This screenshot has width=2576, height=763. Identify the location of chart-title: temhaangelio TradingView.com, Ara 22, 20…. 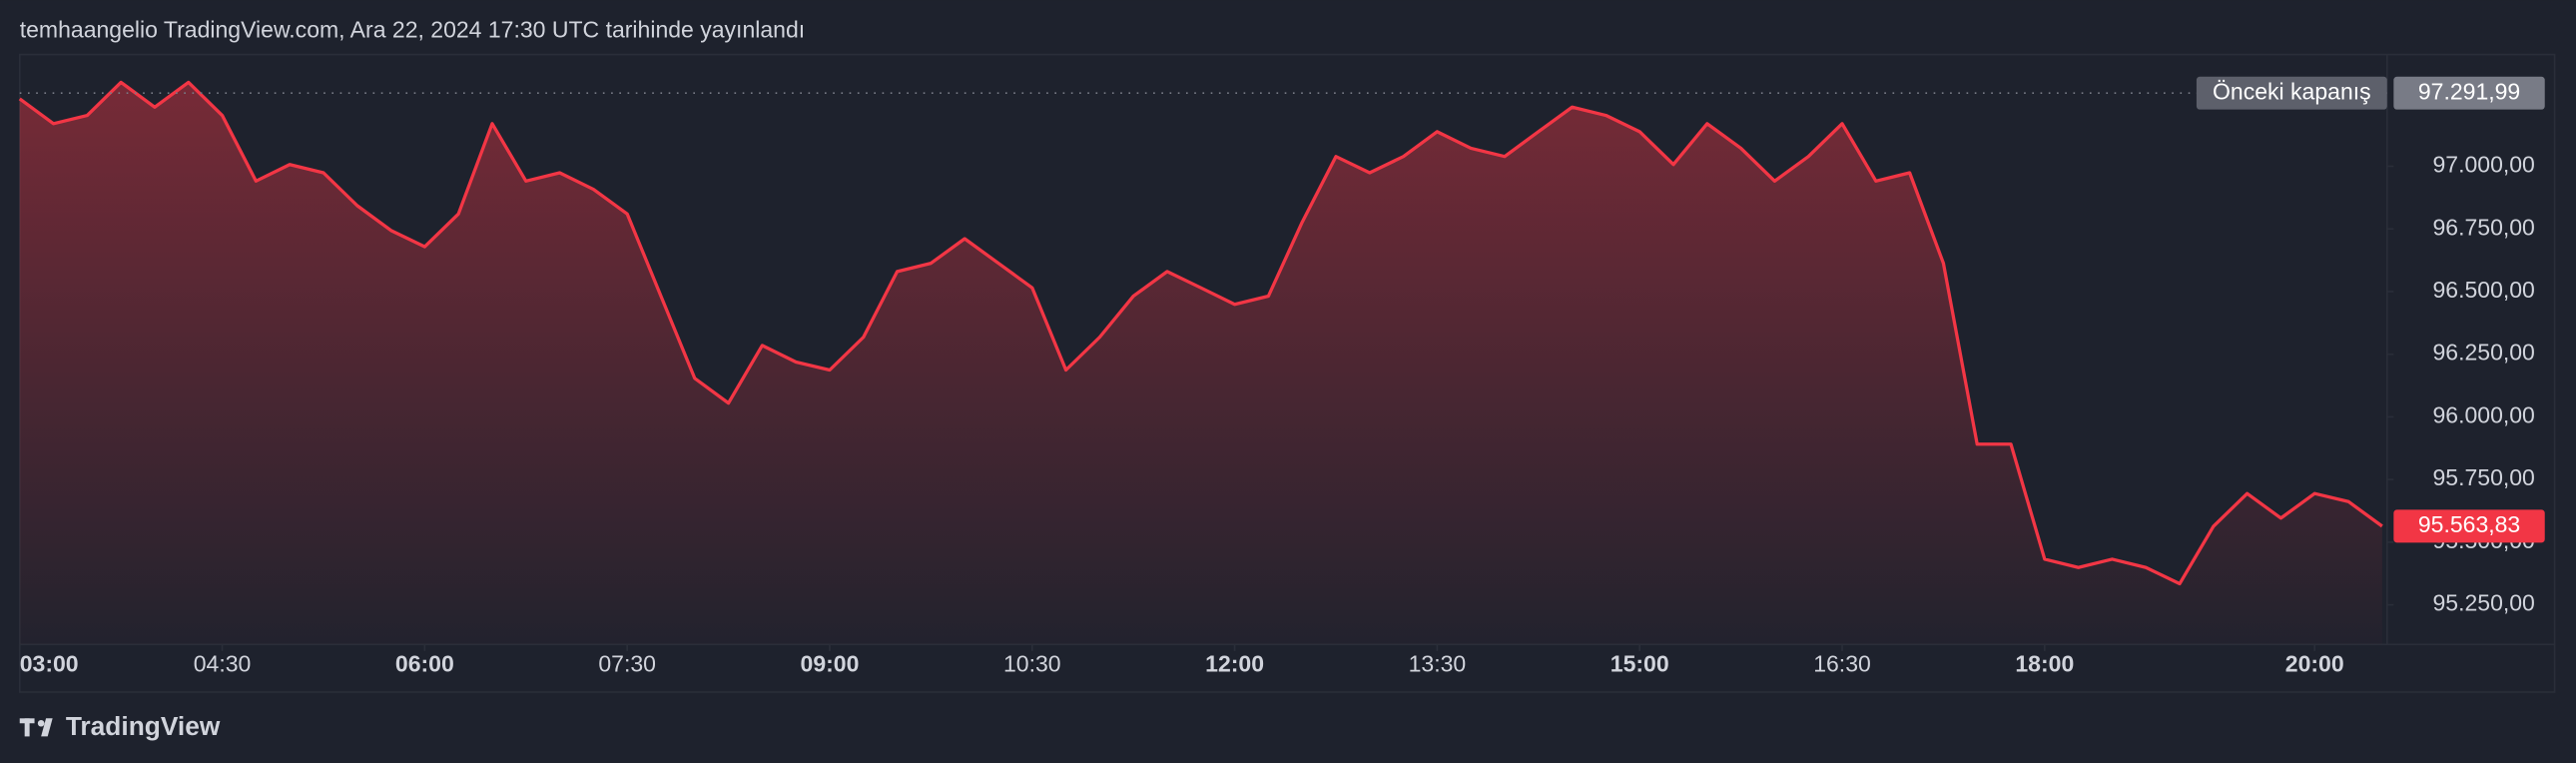
(413, 30).